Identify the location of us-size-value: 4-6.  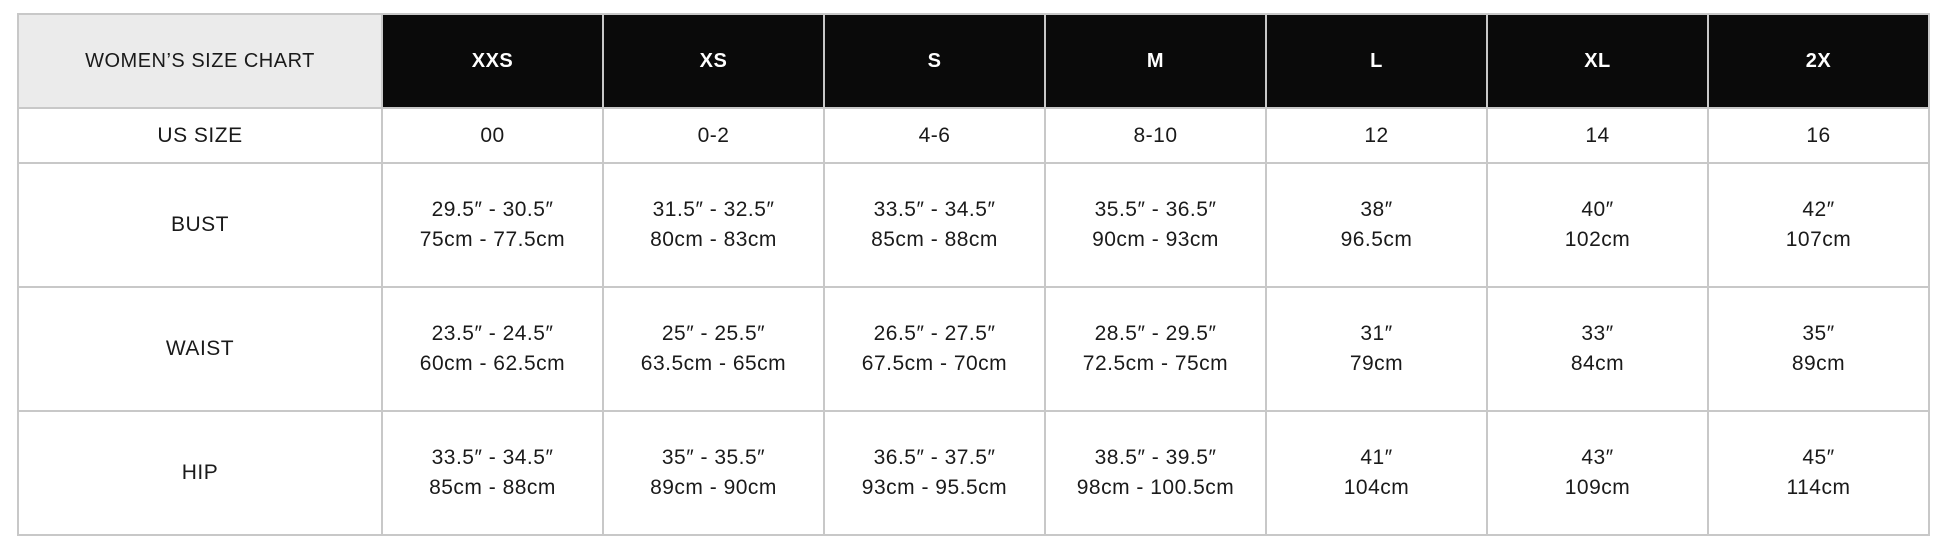
(934, 135).